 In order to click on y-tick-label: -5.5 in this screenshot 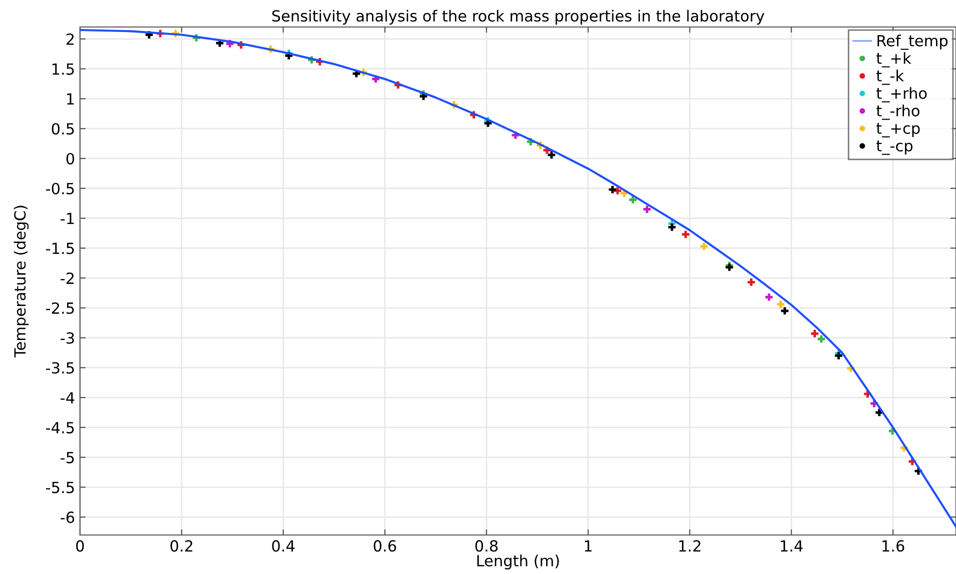, I will do `click(60, 488)`.